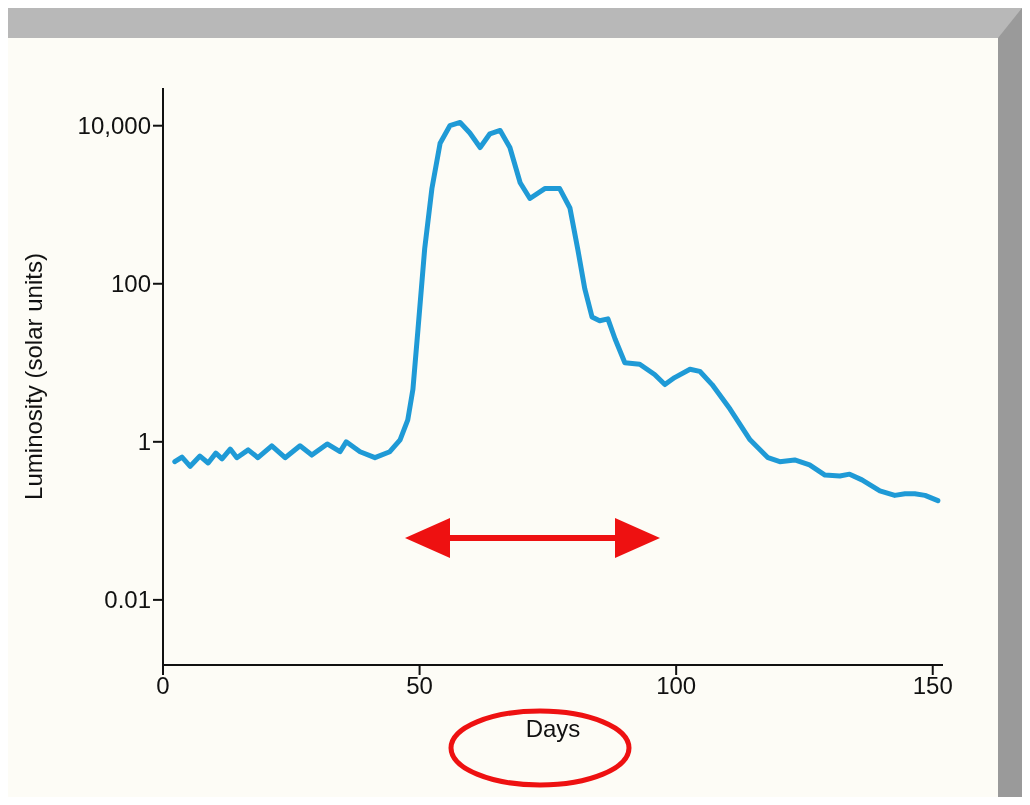  Describe the element at coordinates (144, 442) in the screenshot. I see `y-tick-label: 1` at that location.